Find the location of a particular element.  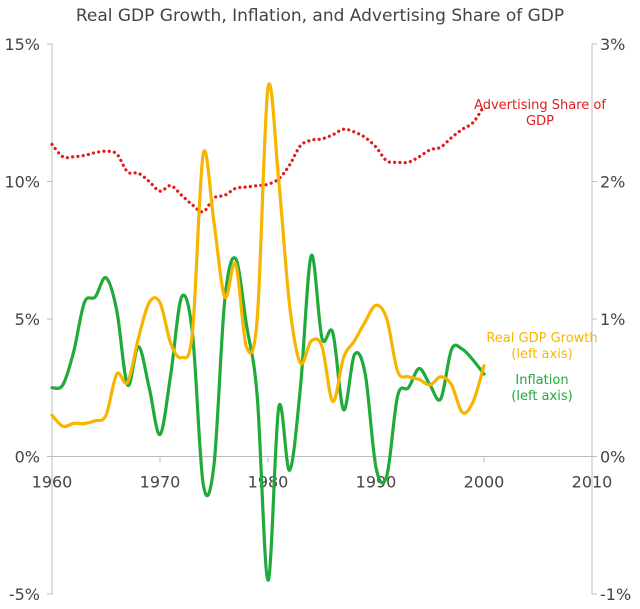

x-tick-label: 1970 is located at coordinates (160, 482).